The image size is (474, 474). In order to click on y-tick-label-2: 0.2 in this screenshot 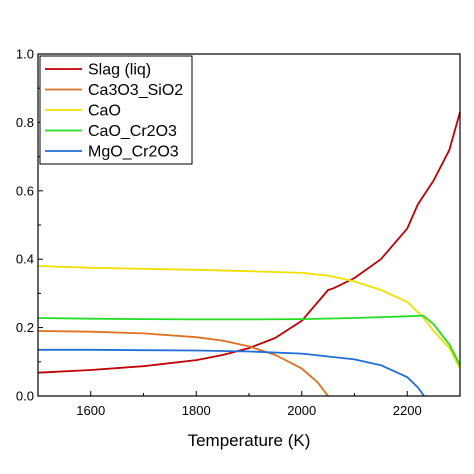, I will do `click(25, 327)`.